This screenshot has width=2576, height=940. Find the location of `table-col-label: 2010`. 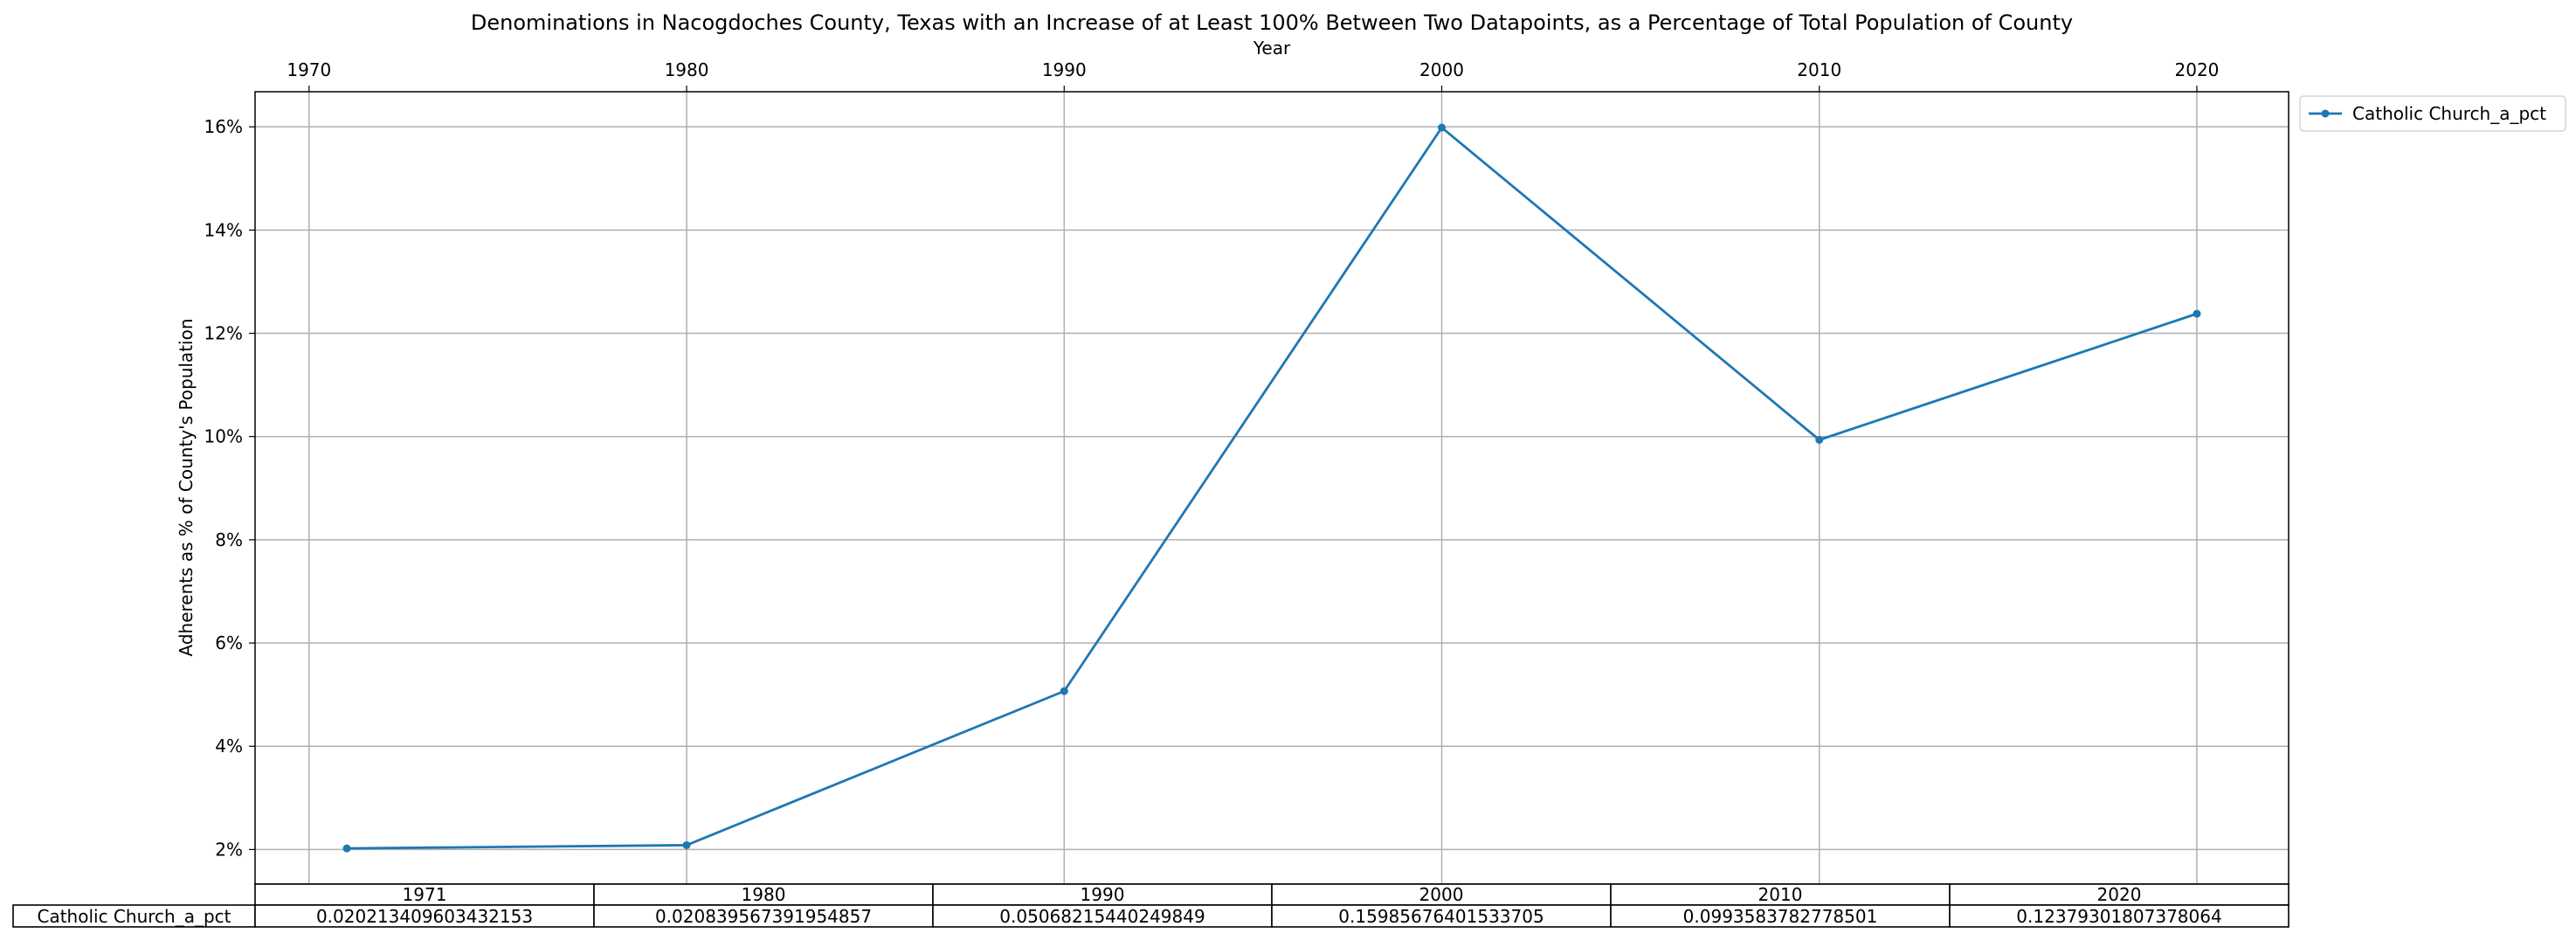

table-col-label: 2010 is located at coordinates (1780, 894).